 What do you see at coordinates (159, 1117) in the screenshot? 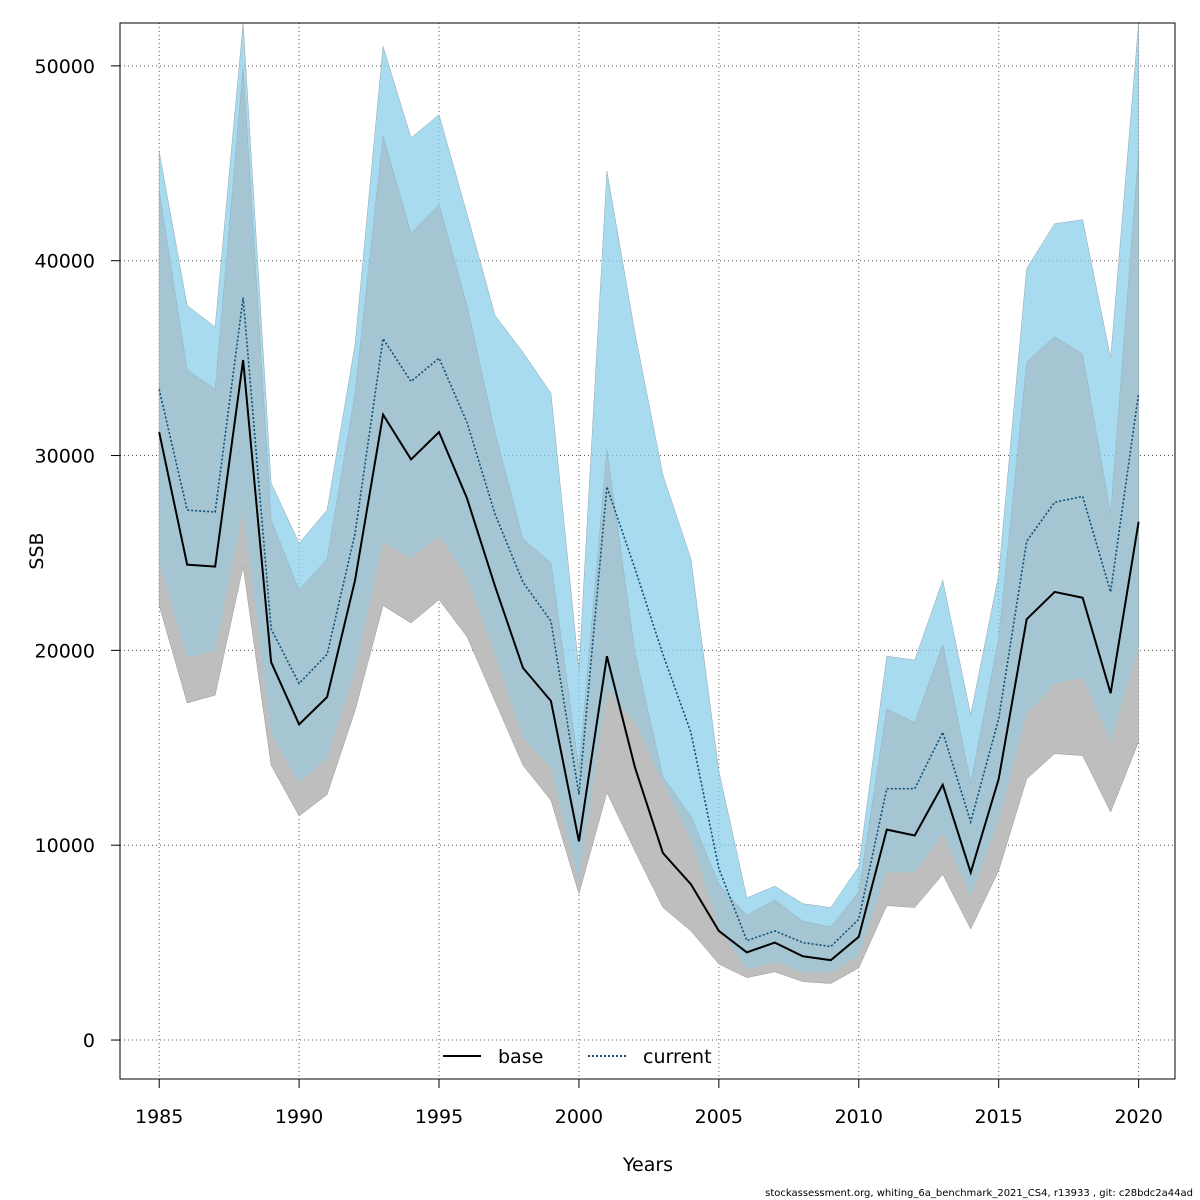
I see `x-tick-label: 1985` at bounding box center [159, 1117].